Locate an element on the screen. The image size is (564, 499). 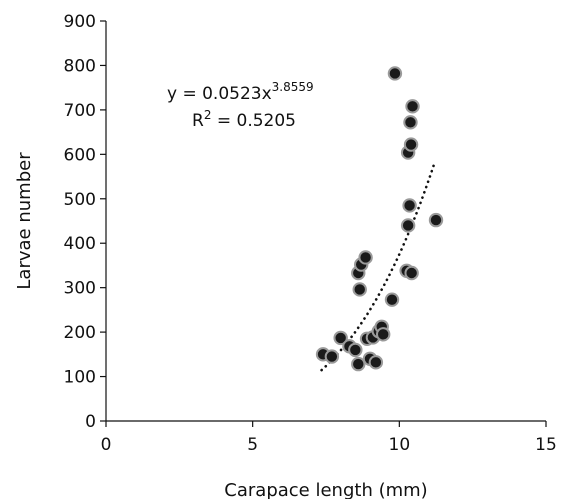
x-tick-label: 10 is located at coordinates (400, 445).